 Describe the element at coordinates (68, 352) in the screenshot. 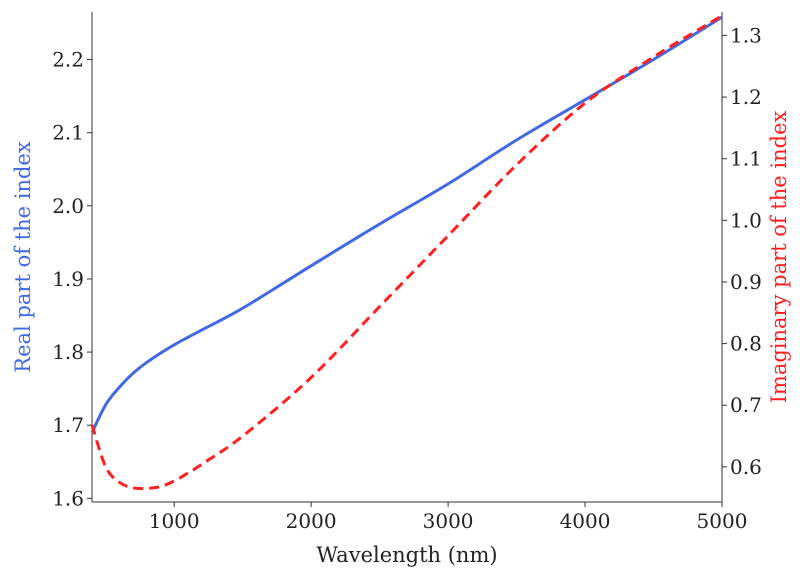

I see `y-tick-label-left: 1.8` at that location.